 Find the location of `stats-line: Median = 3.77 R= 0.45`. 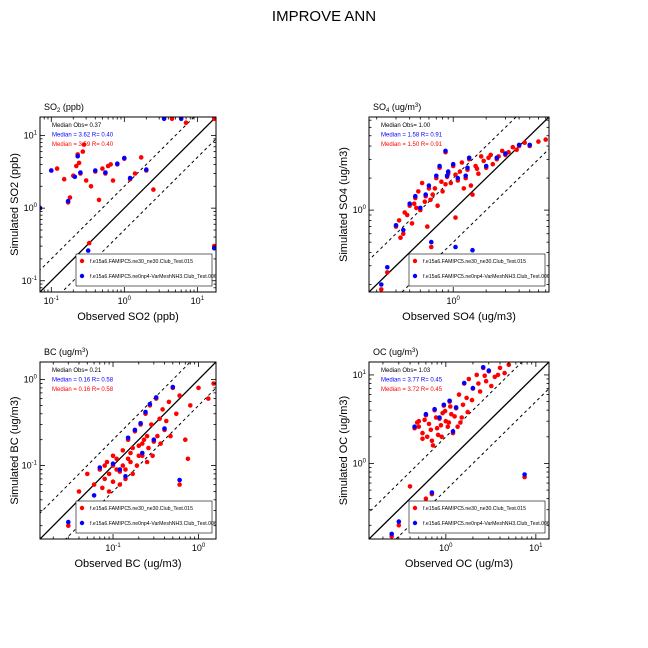

stats-line: Median = 3.77 R= 0.45 is located at coordinates (412, 381).